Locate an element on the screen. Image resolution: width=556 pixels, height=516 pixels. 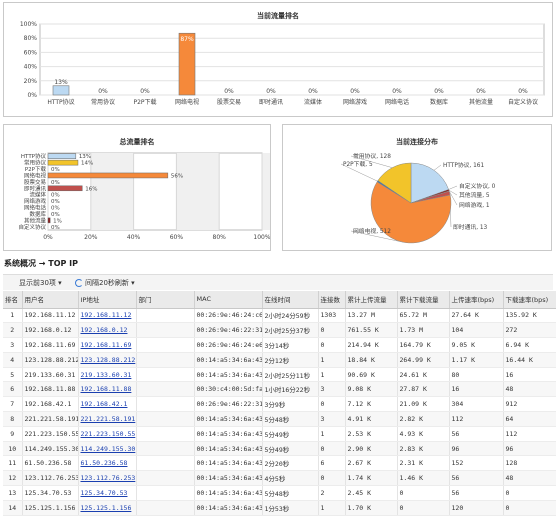
refresh-interval-label: 间隔20秒刷新 is located at coordinates (107, 283).